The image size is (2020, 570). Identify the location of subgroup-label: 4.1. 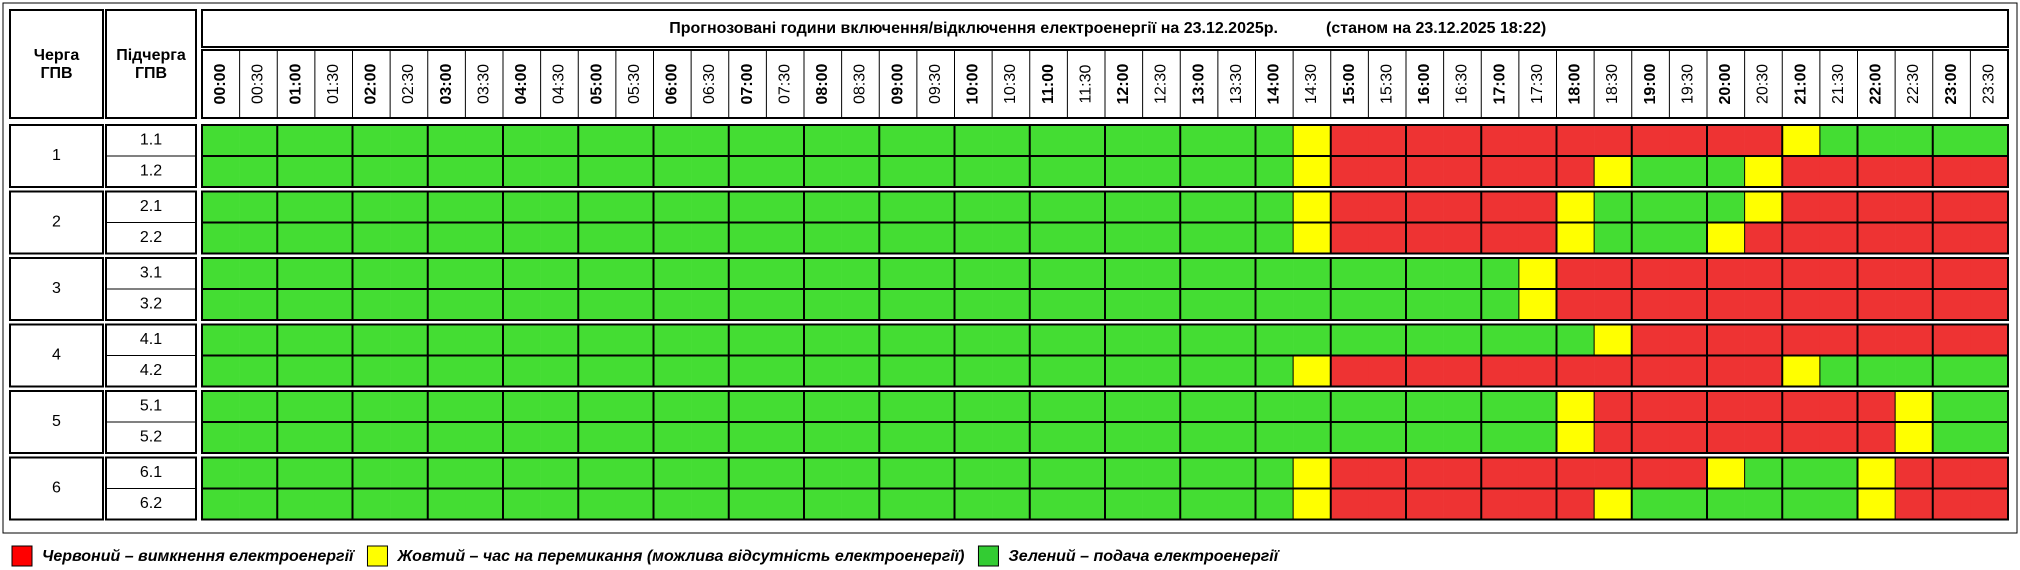
(151, 339).